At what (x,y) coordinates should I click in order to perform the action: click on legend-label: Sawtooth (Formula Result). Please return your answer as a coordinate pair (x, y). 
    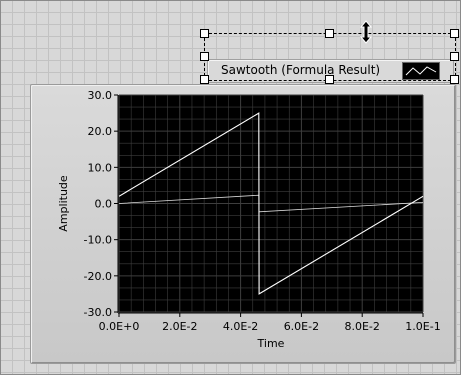
    Looking at the image, I should click on (301, 70).